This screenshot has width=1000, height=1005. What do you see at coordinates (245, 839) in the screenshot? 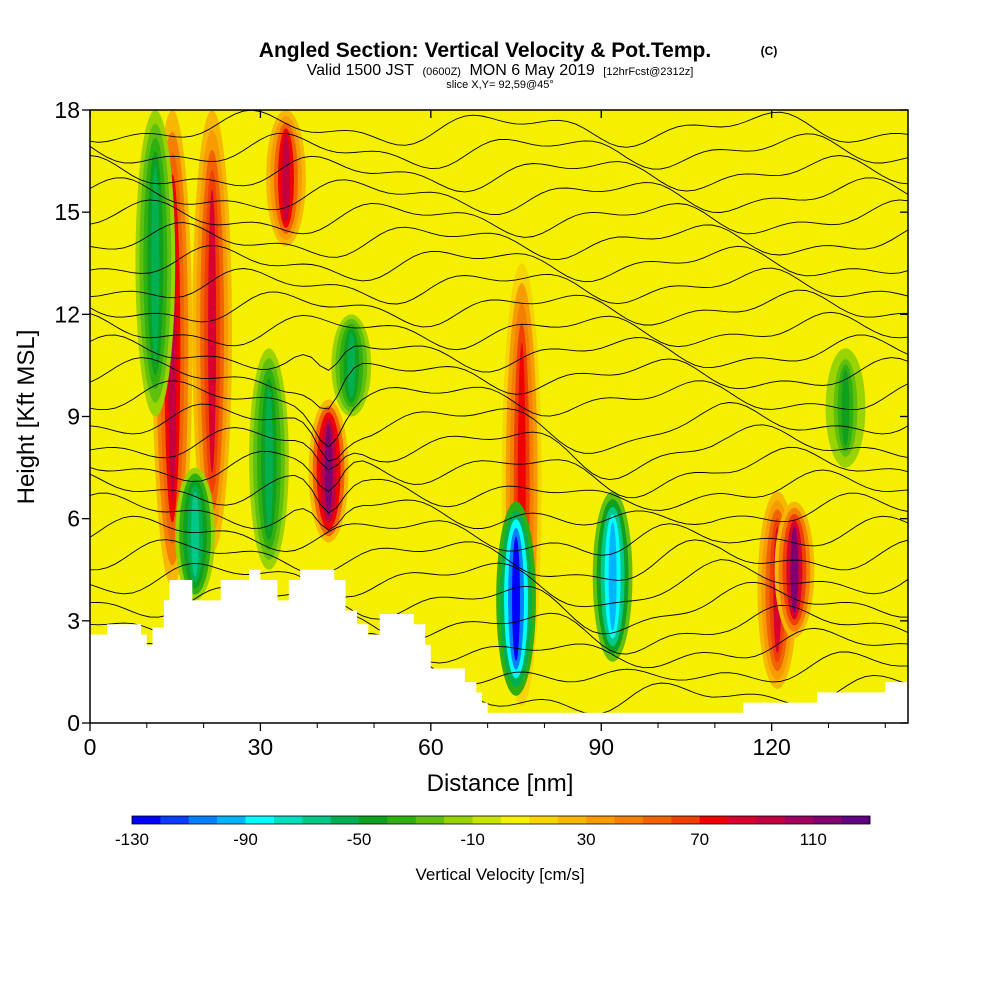
I see `colorbar-tick-label: -90` at bounding box center [245, 839].